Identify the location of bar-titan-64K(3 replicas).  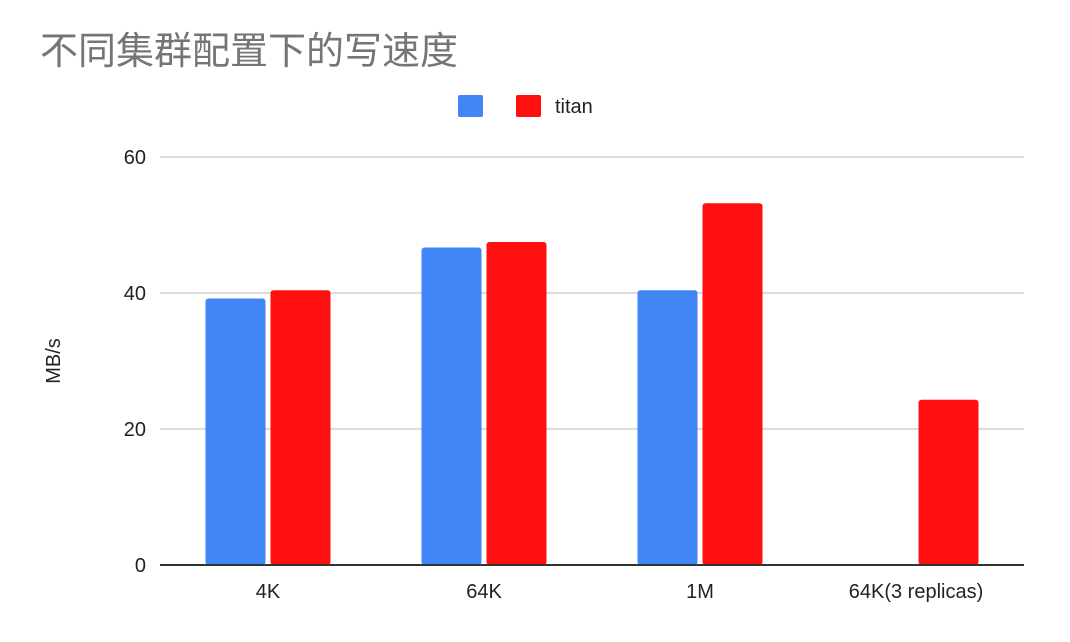
(948, 482).